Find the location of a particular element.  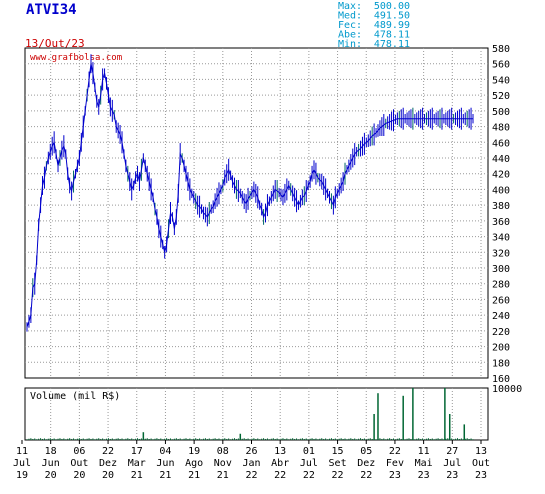

volume-panel: Volume (mil R$) 10000 is located at coordinates (273, 412).